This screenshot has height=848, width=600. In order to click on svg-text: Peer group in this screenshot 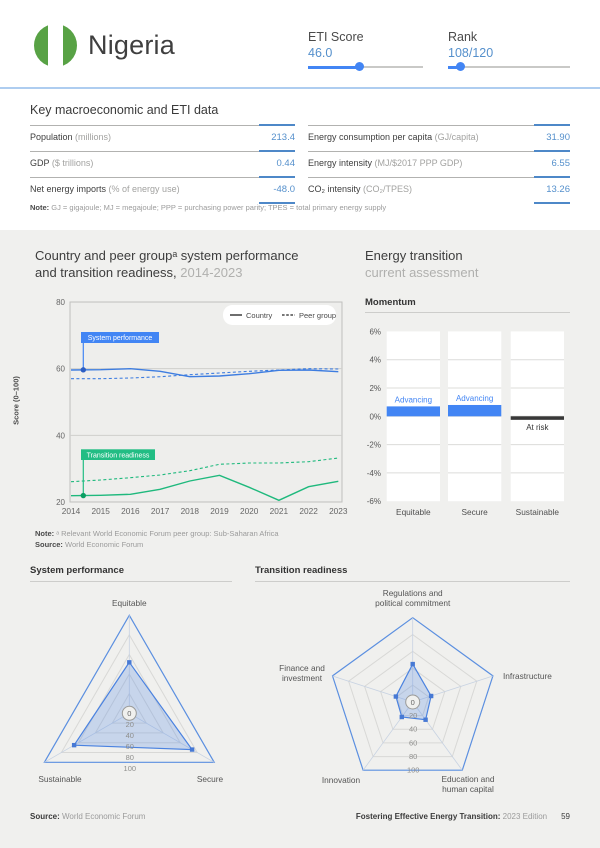, I will do `click(317, 315)`.